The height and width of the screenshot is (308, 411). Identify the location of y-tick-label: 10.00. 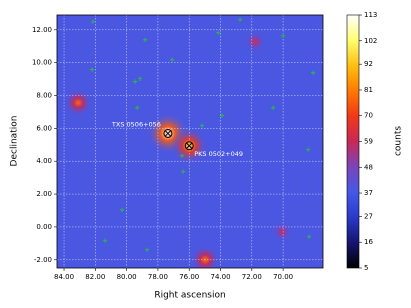
(42, 63).